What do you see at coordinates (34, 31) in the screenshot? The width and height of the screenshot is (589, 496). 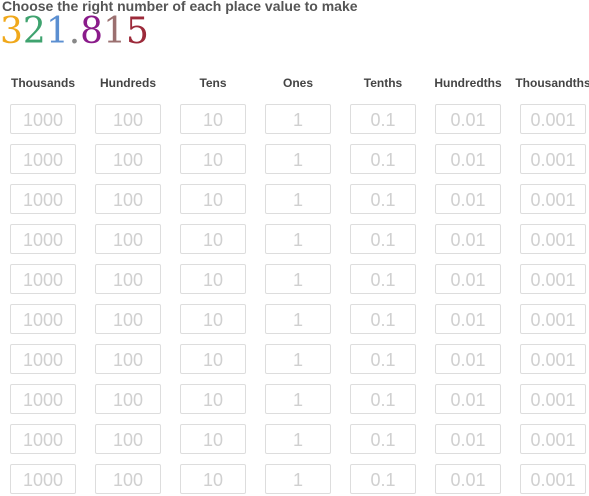 I see `target-digit: 2` at bounding box center [34, 31].